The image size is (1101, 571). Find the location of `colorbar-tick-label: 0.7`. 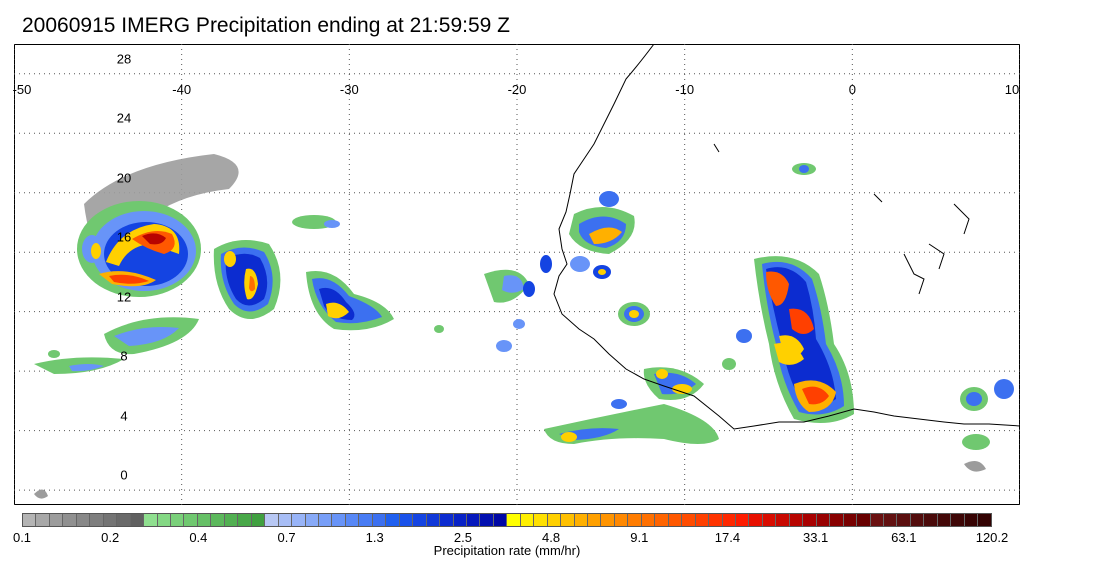

colorbar-tick-label: 0.7 is located at coordinates (286, 537).